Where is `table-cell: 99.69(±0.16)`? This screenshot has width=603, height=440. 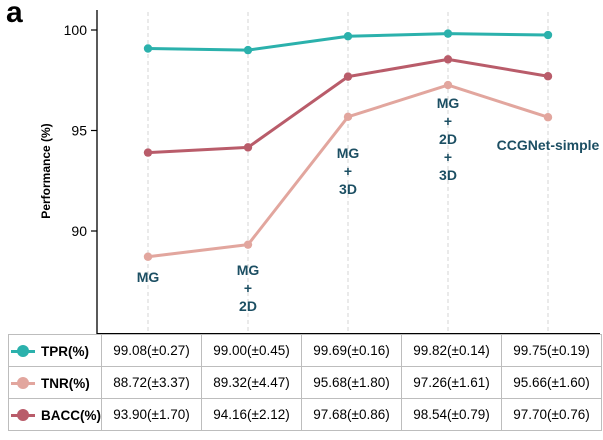 table-cell: 99.69(±0.16) is located at coordinates (351, 350).